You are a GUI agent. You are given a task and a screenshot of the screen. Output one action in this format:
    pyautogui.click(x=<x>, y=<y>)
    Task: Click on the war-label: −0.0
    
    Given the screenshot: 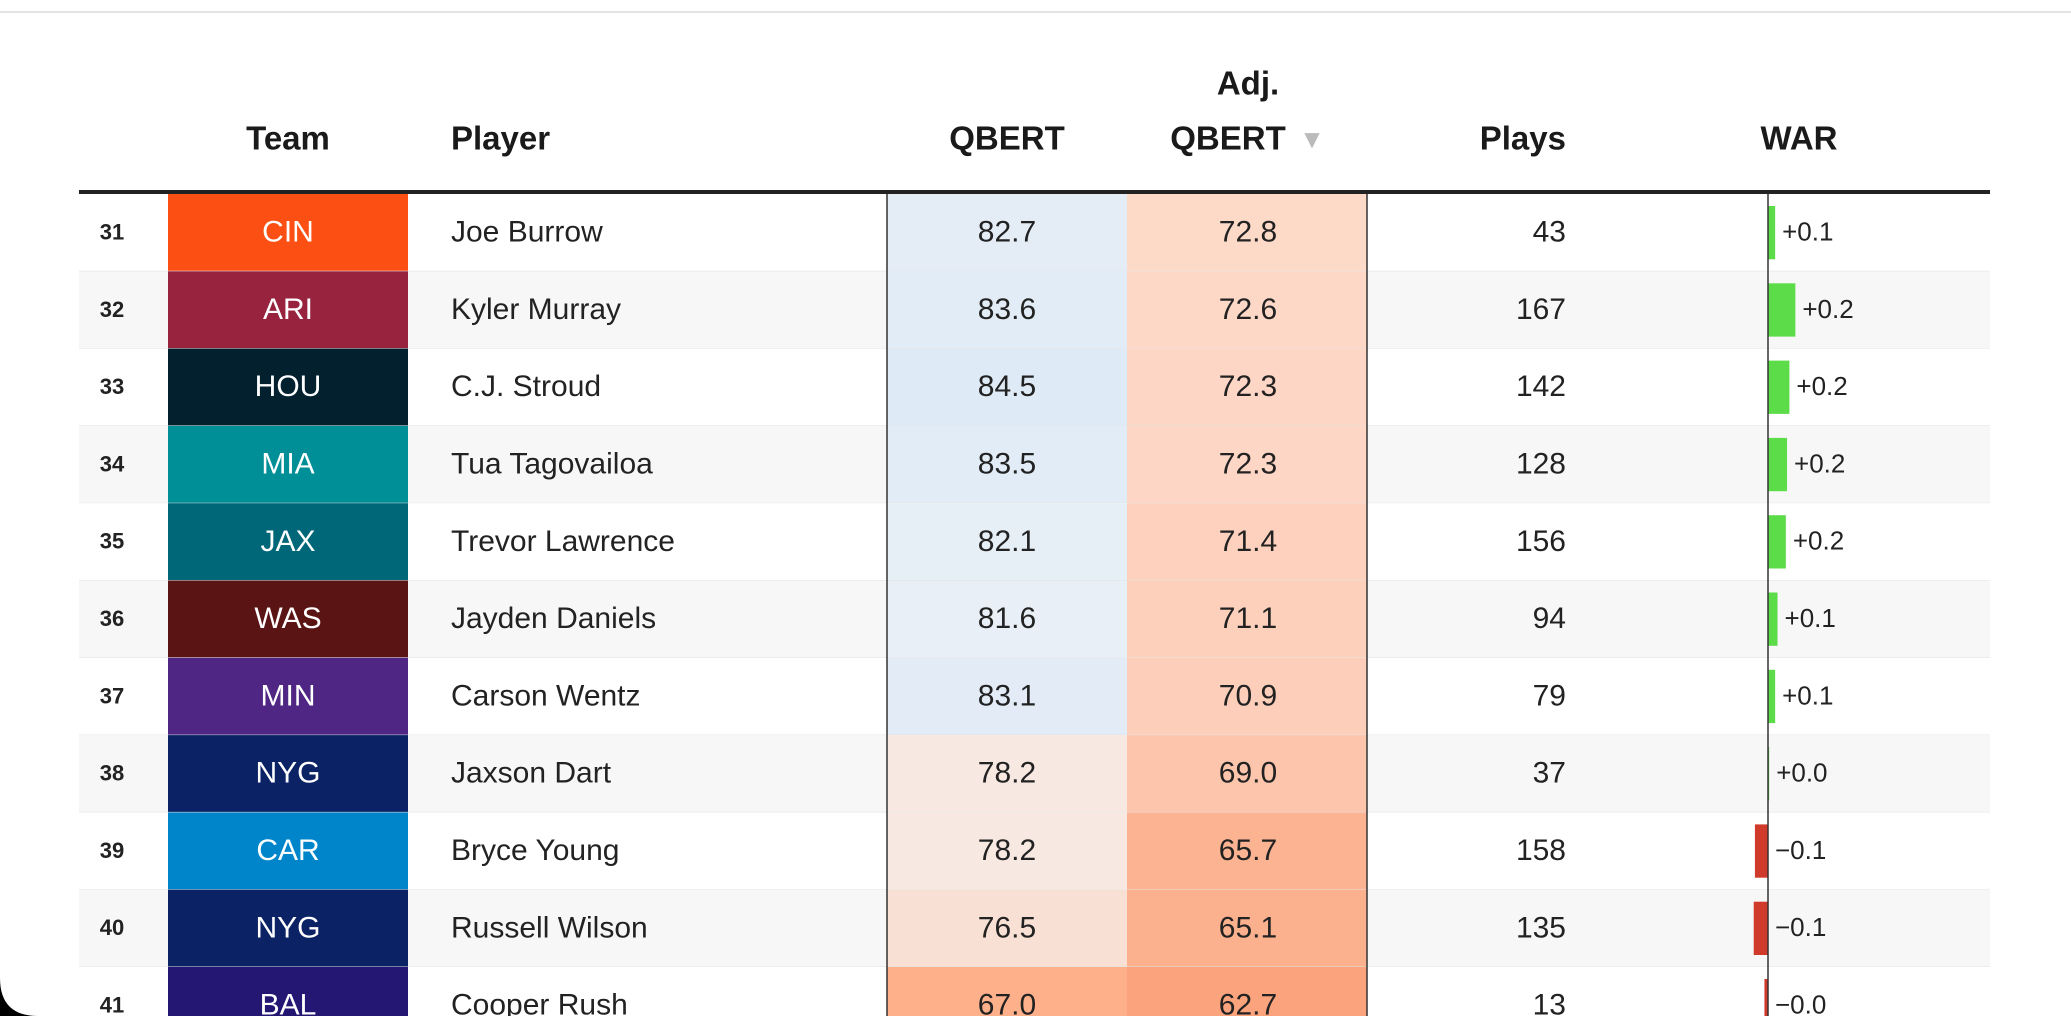 What is the action you would take?
    pyautogui.click(x=1800, y=1003)
    